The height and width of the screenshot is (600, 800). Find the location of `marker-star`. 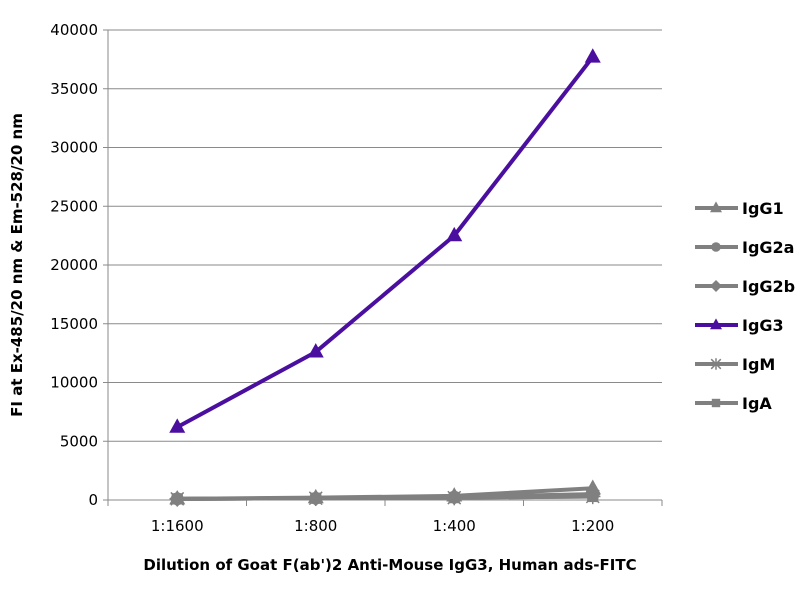

marker-star is located at coordinates (716, 364).